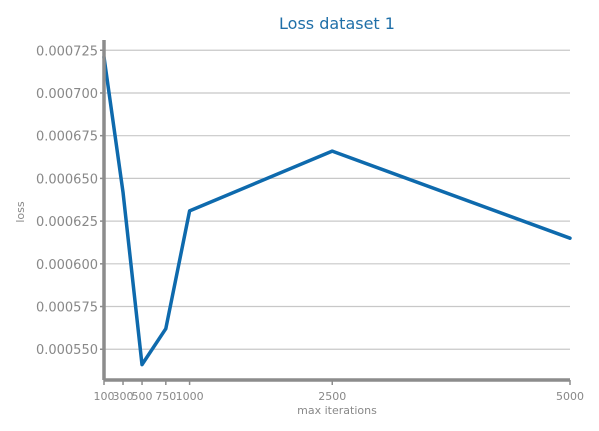 The width and height of the screenshot is (599, 431). I want to click on x-tick-label: 5000, so click(570, 396).